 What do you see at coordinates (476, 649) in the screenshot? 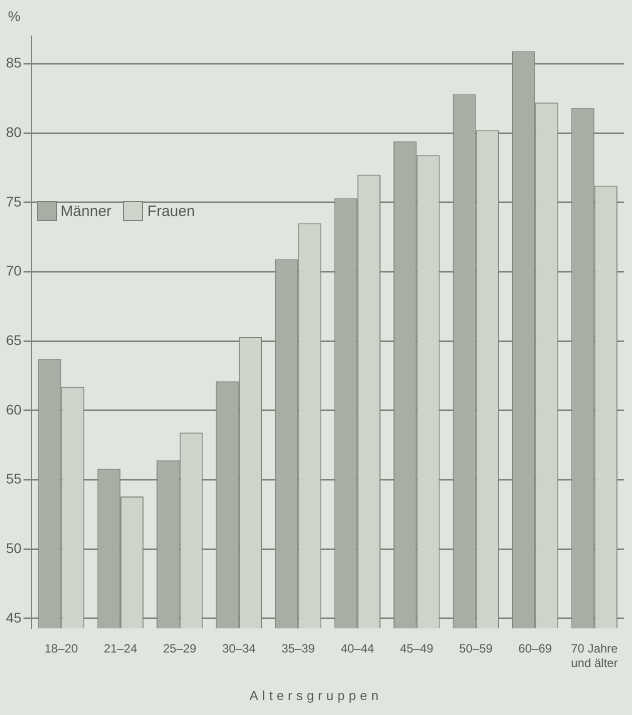
I see `x-tick-label: 50–59` at bounding box center [476, 649].